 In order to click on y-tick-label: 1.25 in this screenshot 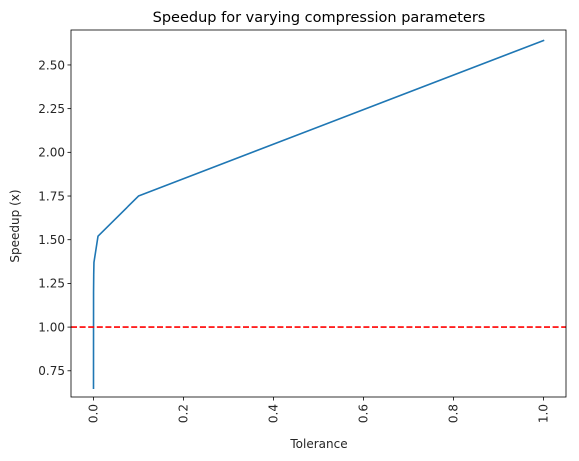, I will do `click(51, 284)`.